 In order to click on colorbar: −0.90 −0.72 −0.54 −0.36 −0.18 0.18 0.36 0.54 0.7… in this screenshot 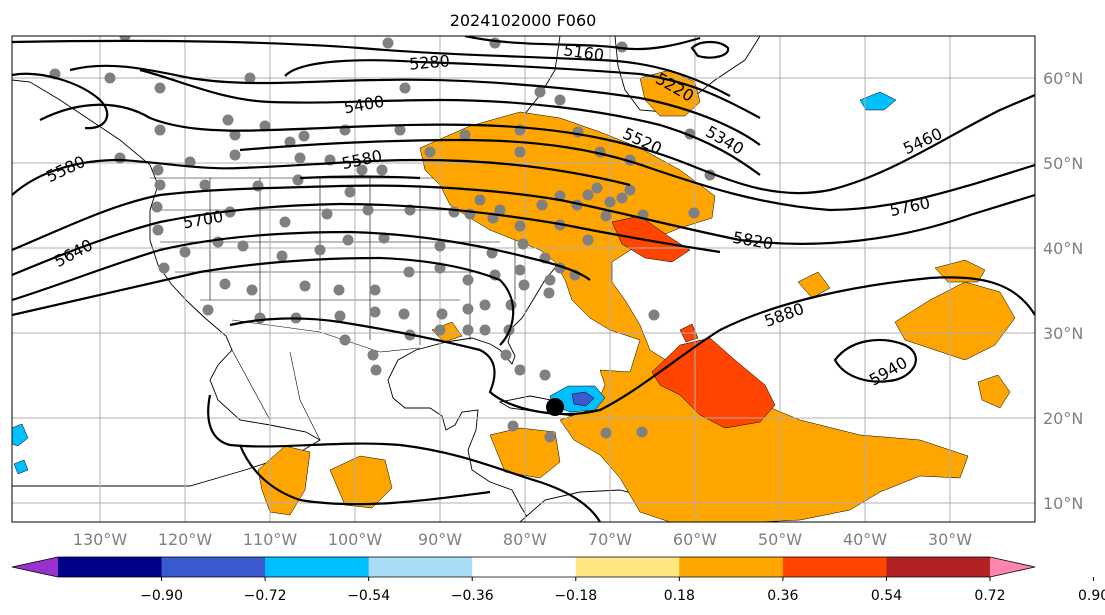, I will do `click(558, 580)`.